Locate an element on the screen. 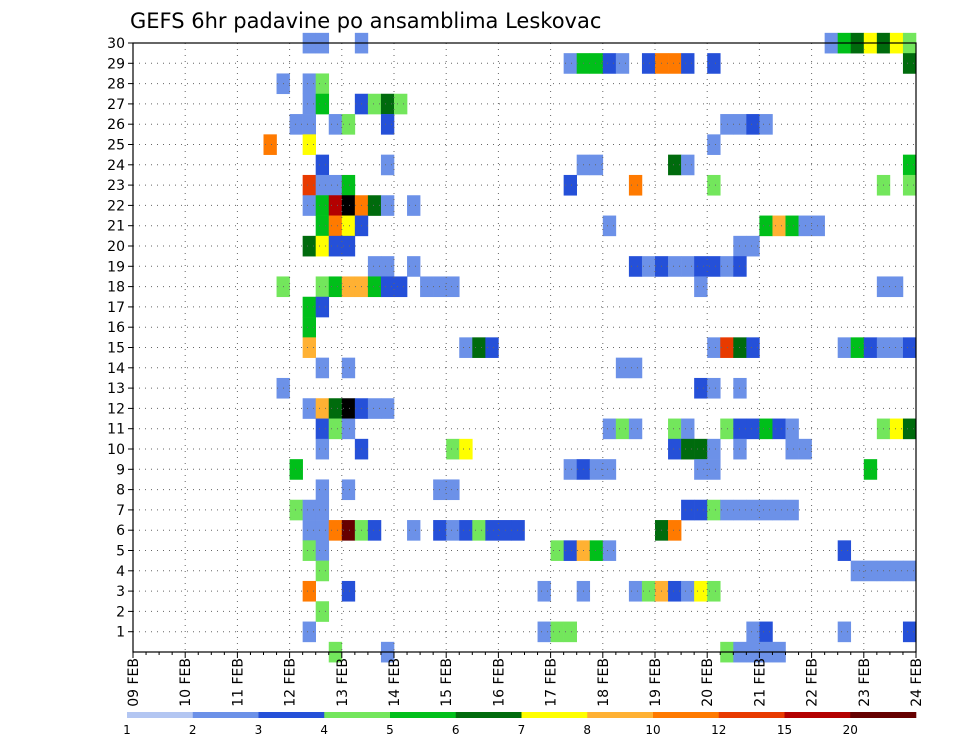  y-tick-label: 1 is located at coordinates (120, 633).